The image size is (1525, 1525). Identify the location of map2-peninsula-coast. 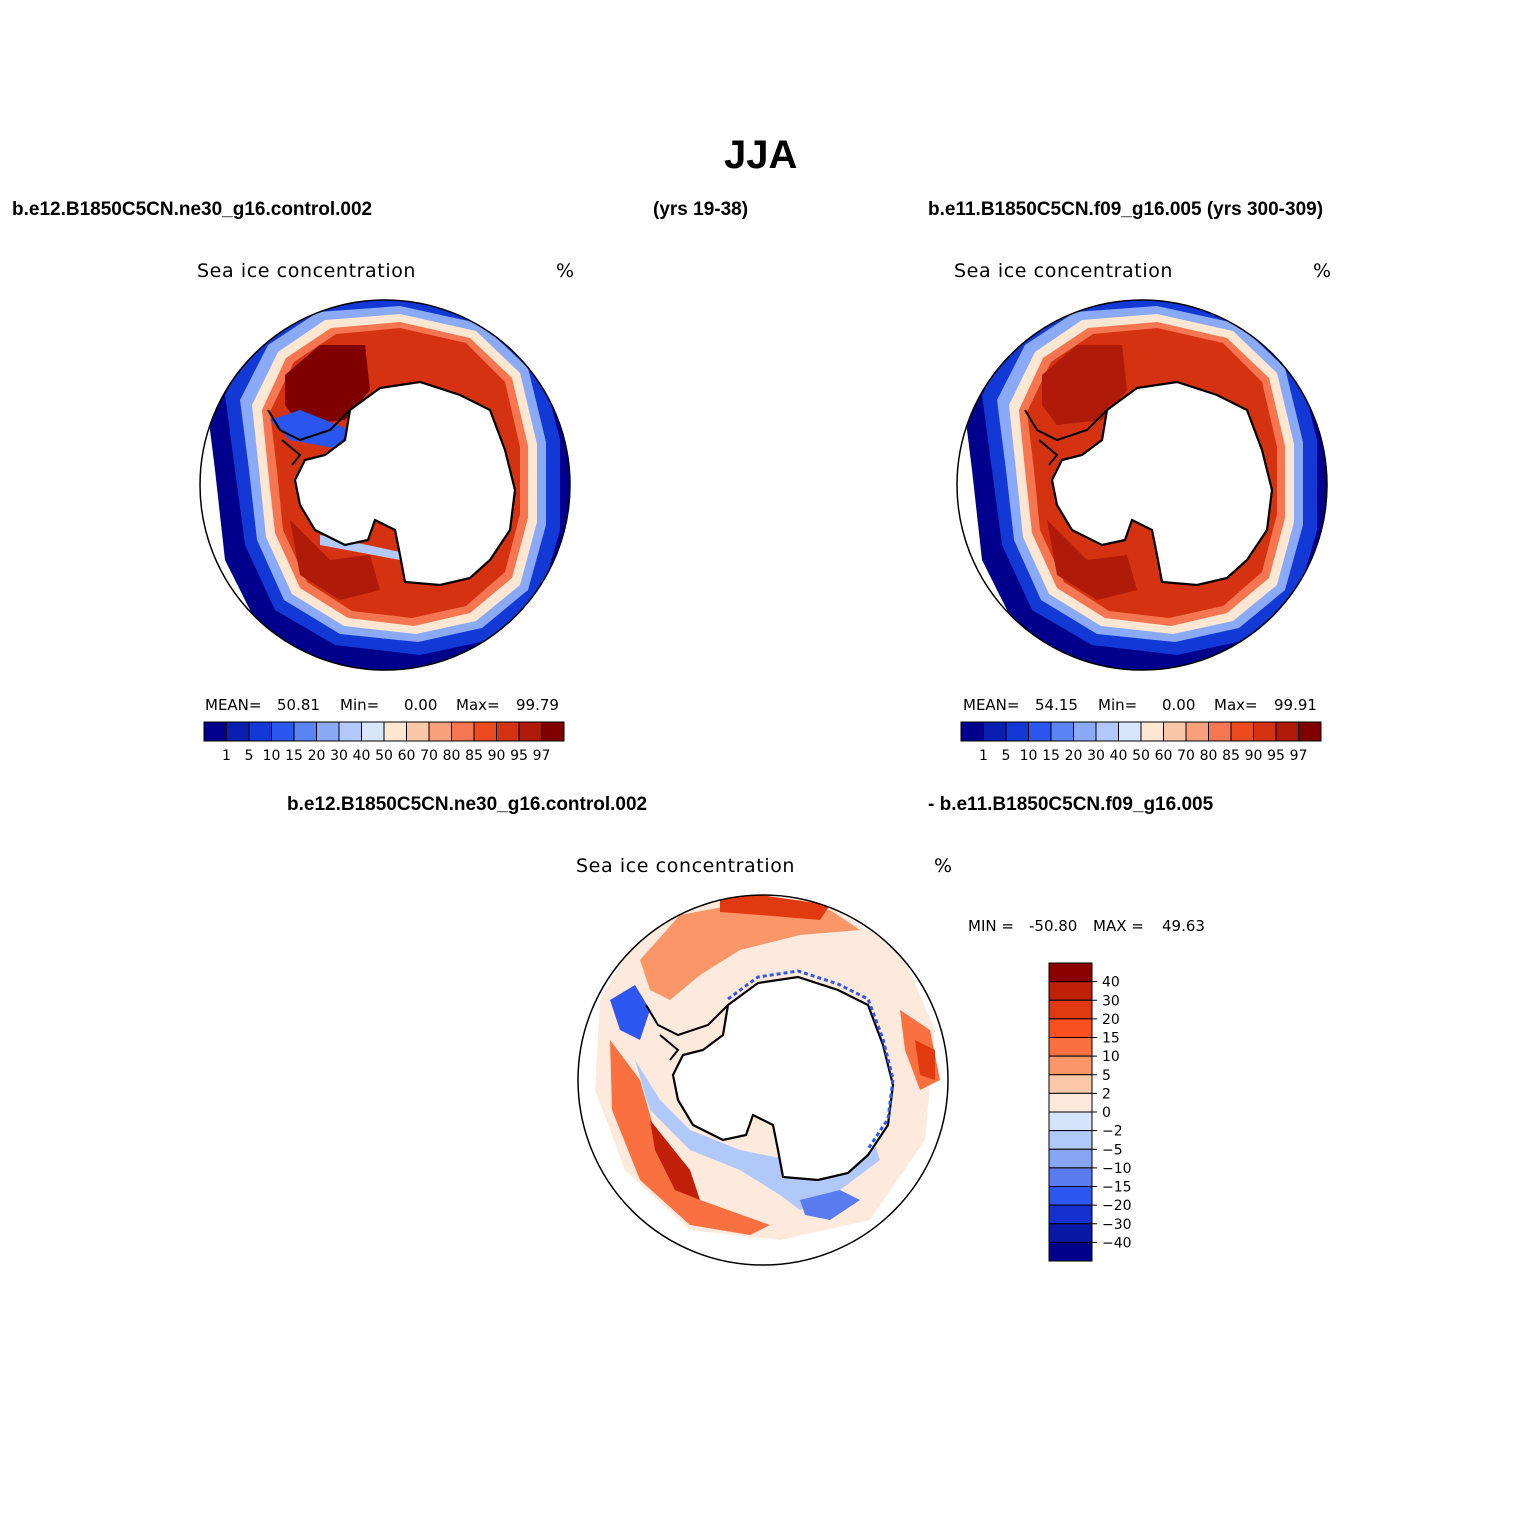
(1066, 437).